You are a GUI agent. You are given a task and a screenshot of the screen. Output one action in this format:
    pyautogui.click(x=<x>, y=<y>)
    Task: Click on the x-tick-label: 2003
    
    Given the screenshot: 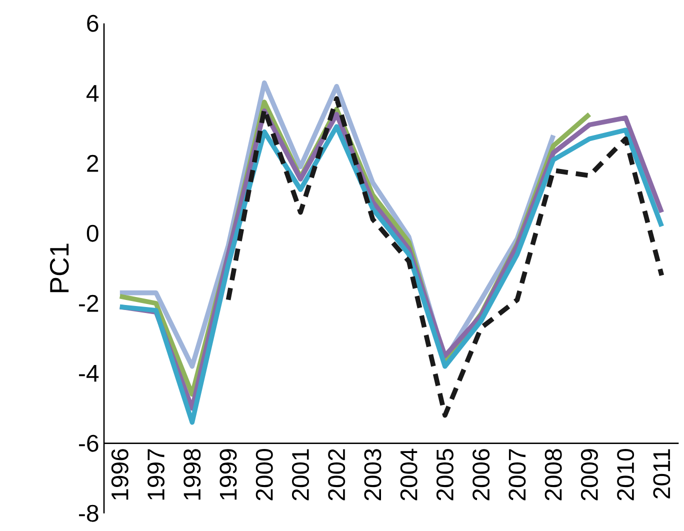 What is the action you would take?
    pyautogui.click(x=373, y=474)
    